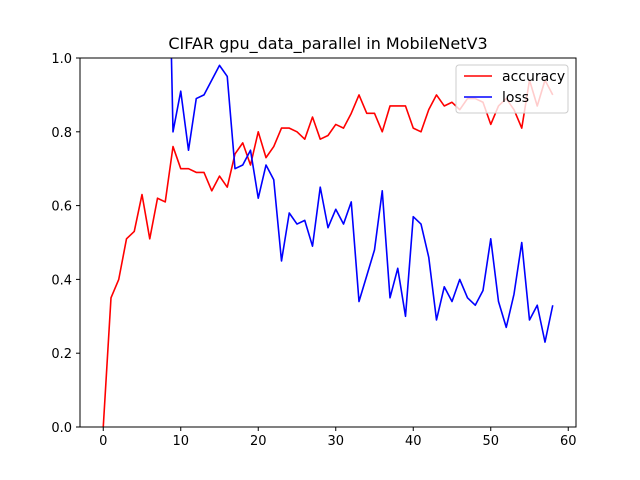 The width and height of the screenshot is (640, 480). I want to click on y-tick-label-0.0: 0.0, so click(61, 428).